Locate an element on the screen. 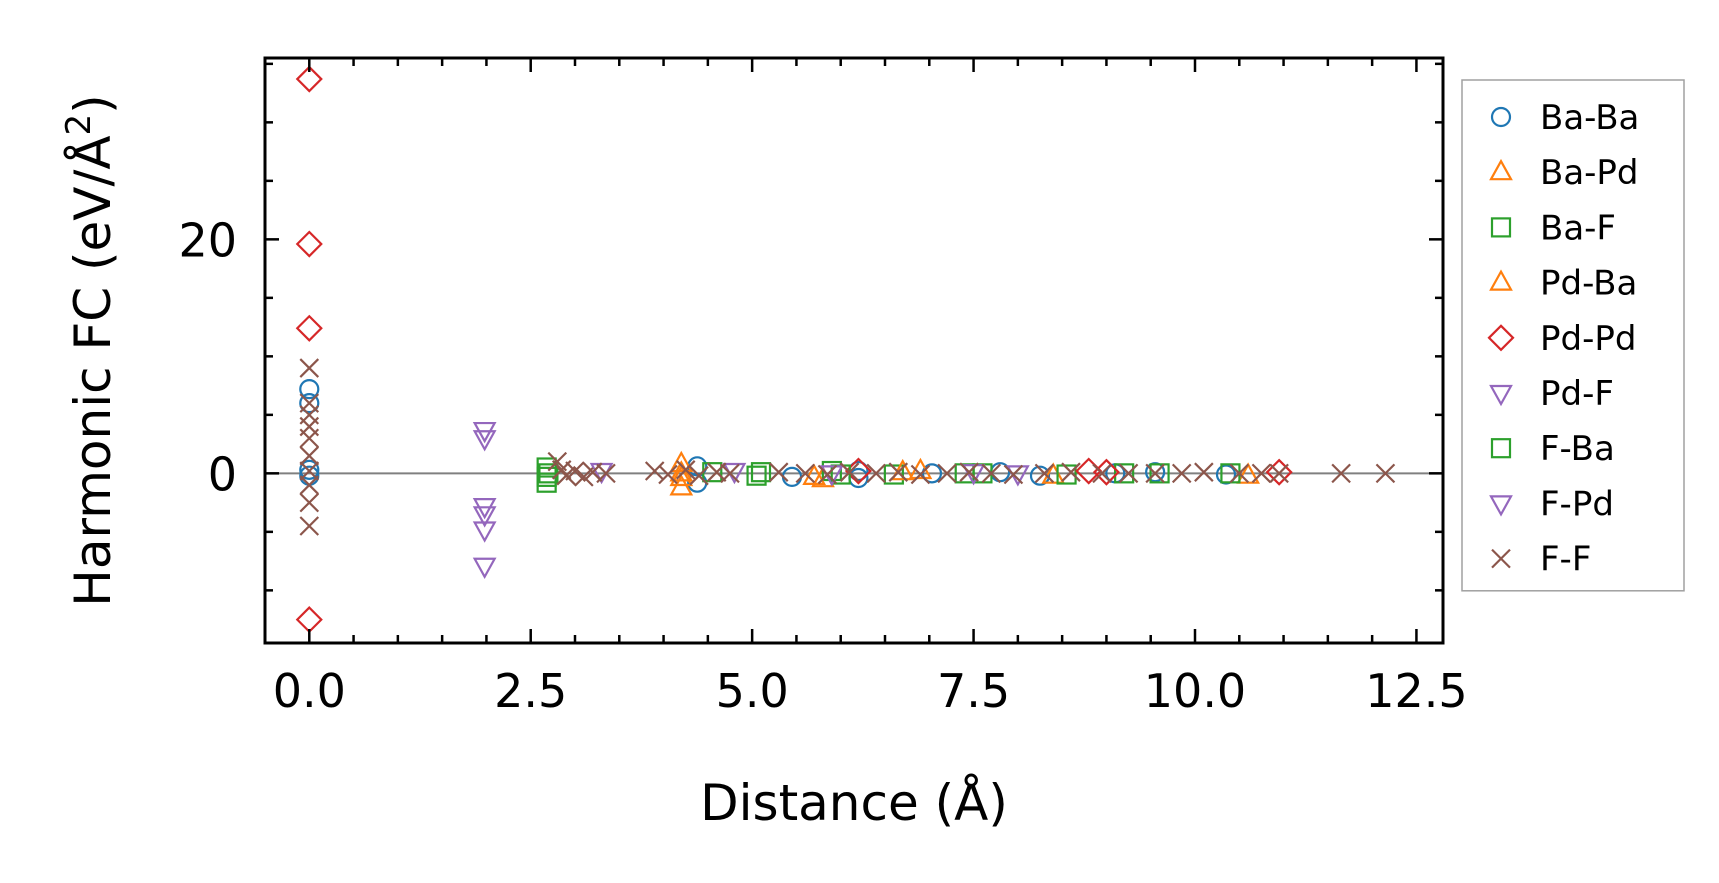 The height and width of the screenshot is (883, 1719). y-axis-label-main: Harmonic FC (eV/Å is located at coordinates (93, 370).